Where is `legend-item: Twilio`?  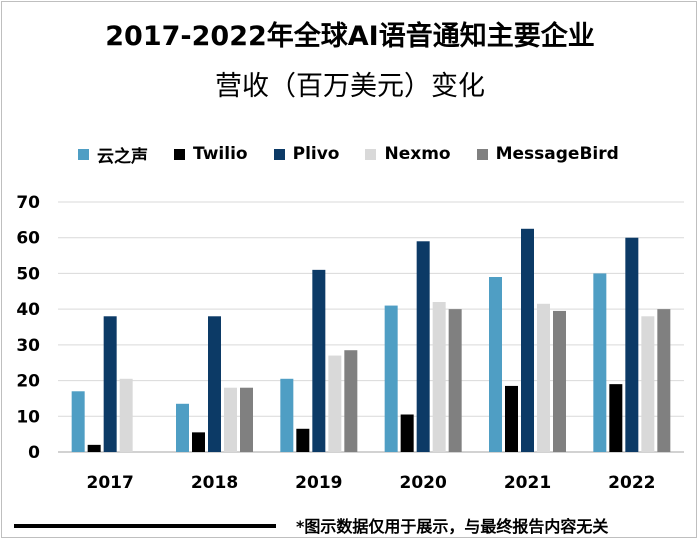 legend-item: Twilio is located at coordinates (211, 154).